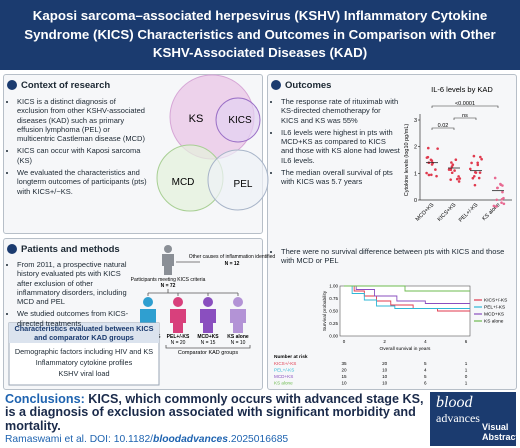 Image resolution: width=520 pixels, height=448 pixels. I want to click on citation-prefix: Ramaswami et al. DOI: 10.1182/, so click(79, 439).